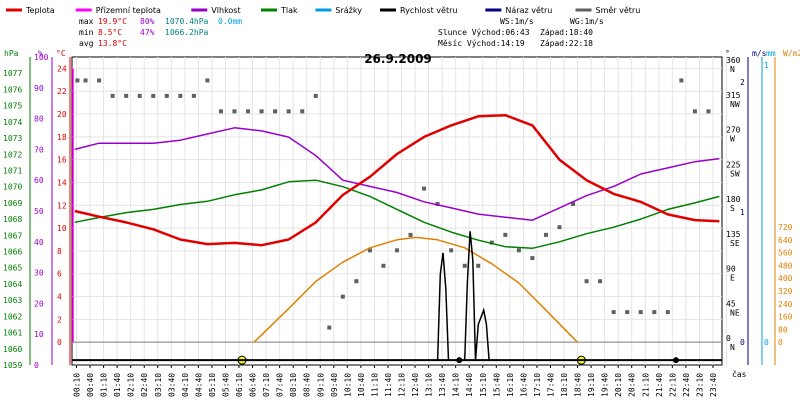 Image resolution: width=800 pixels, height=400 pixels. What do you see at coordinates (131, 385) in the screenshot?
I see `x-tick-label: 02:10` at bounding box center [131, 385].